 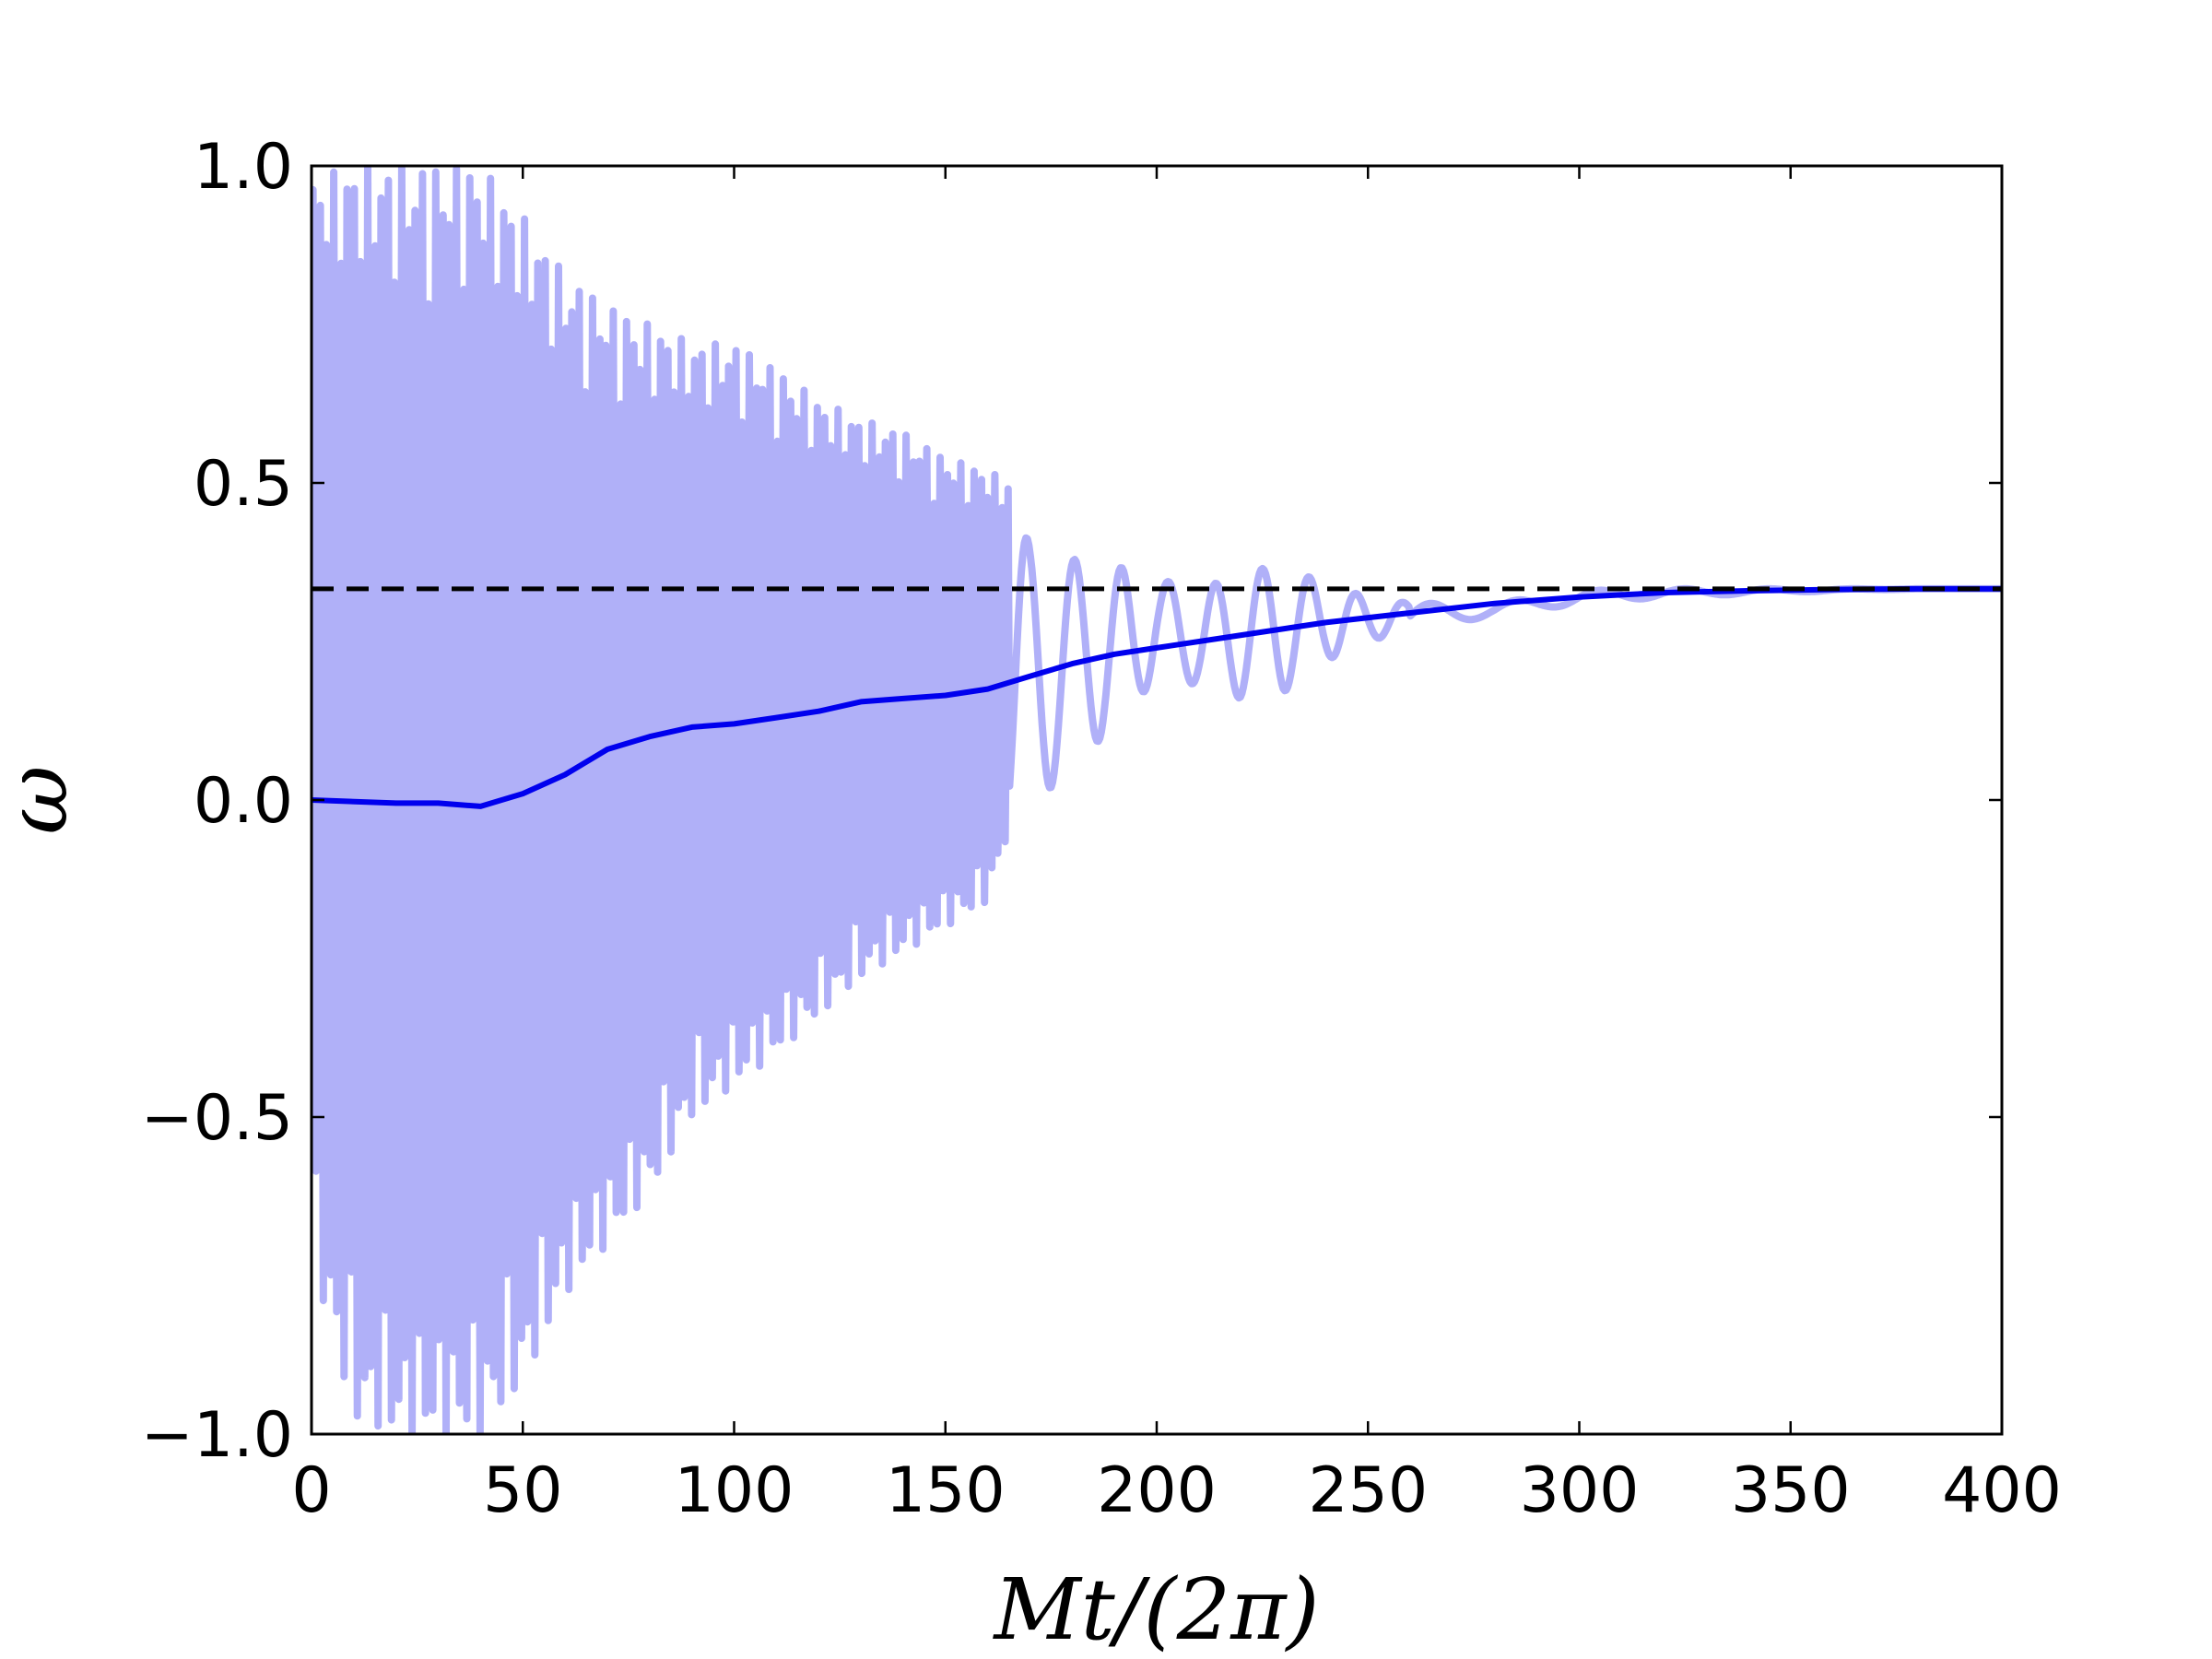 I want to click on y-tick-label: −1.0, so click(x=217, y=1435).